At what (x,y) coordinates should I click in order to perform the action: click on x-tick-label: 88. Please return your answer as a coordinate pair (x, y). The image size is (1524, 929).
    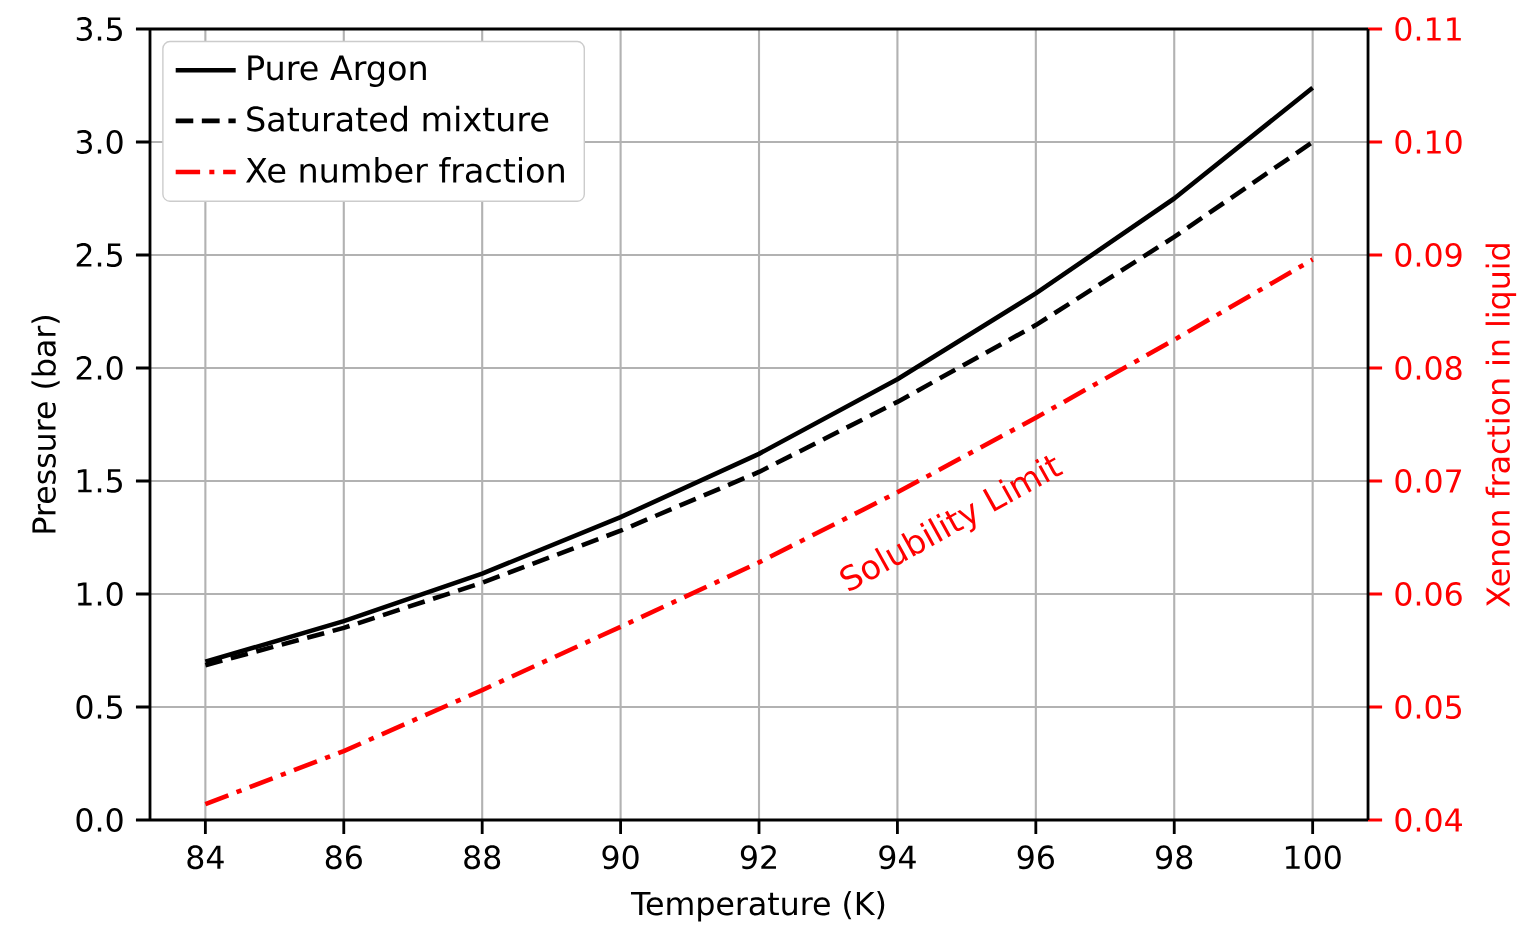
    Looking at the image, I should click on (482, 857).